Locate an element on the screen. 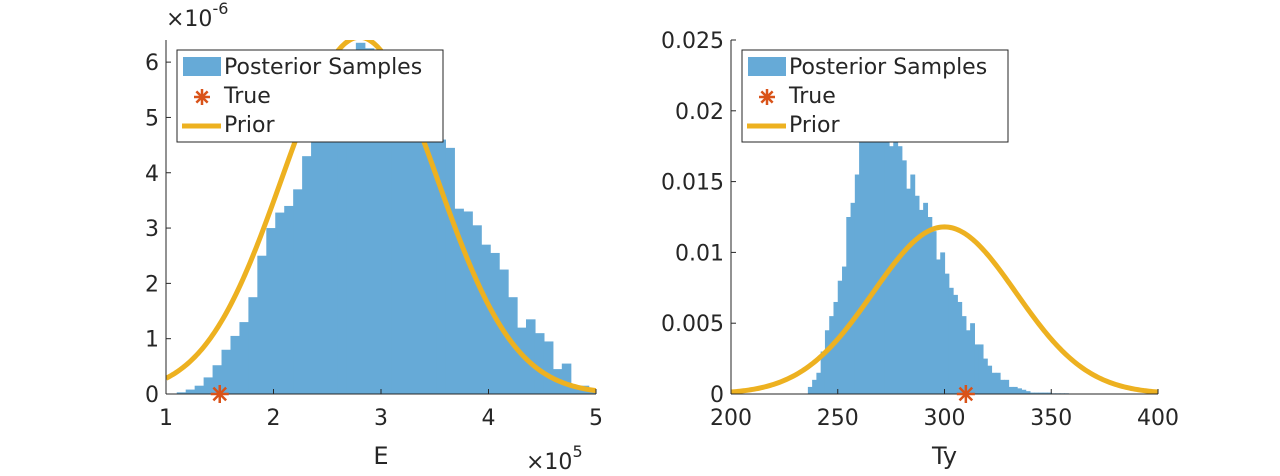  x-tick-label: 200 is located at coordinates (731, 418).